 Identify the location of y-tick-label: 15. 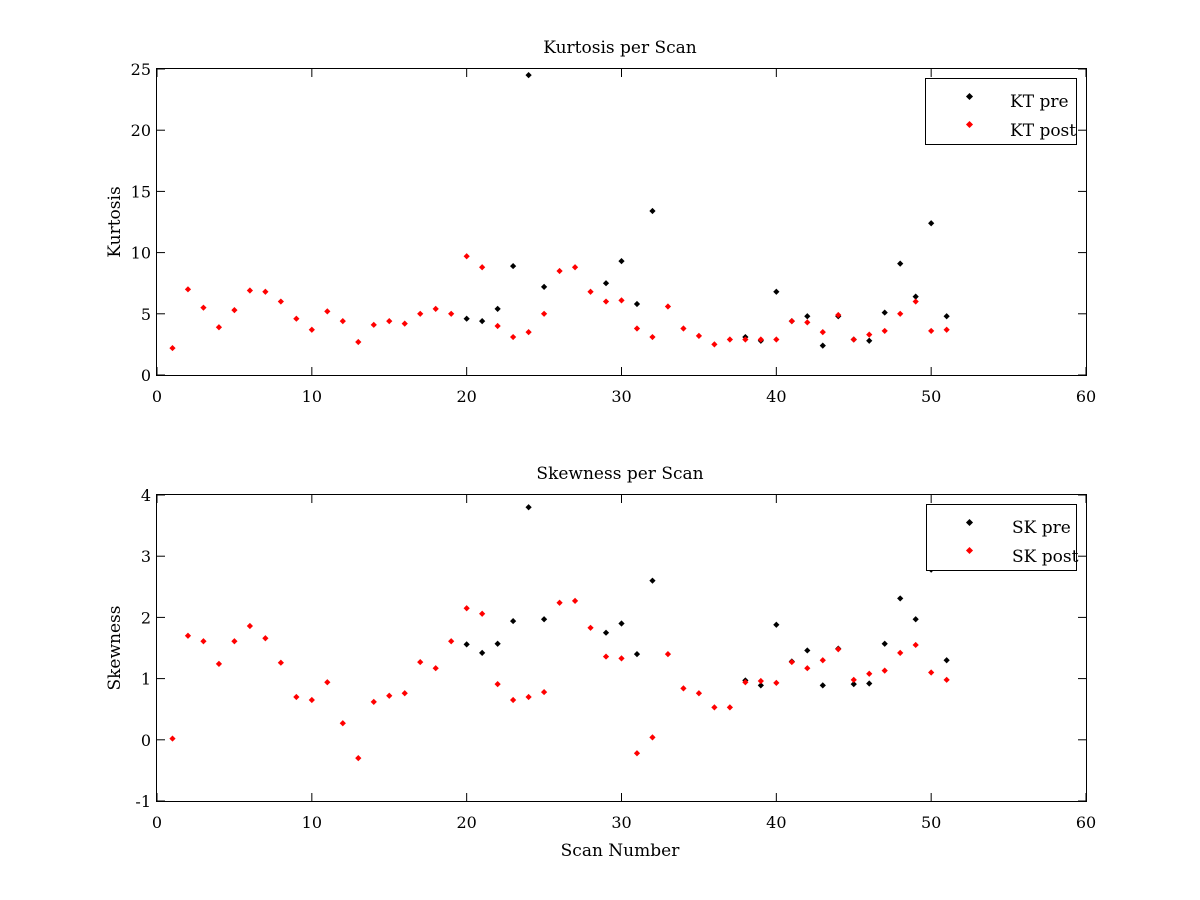
(141, 191).